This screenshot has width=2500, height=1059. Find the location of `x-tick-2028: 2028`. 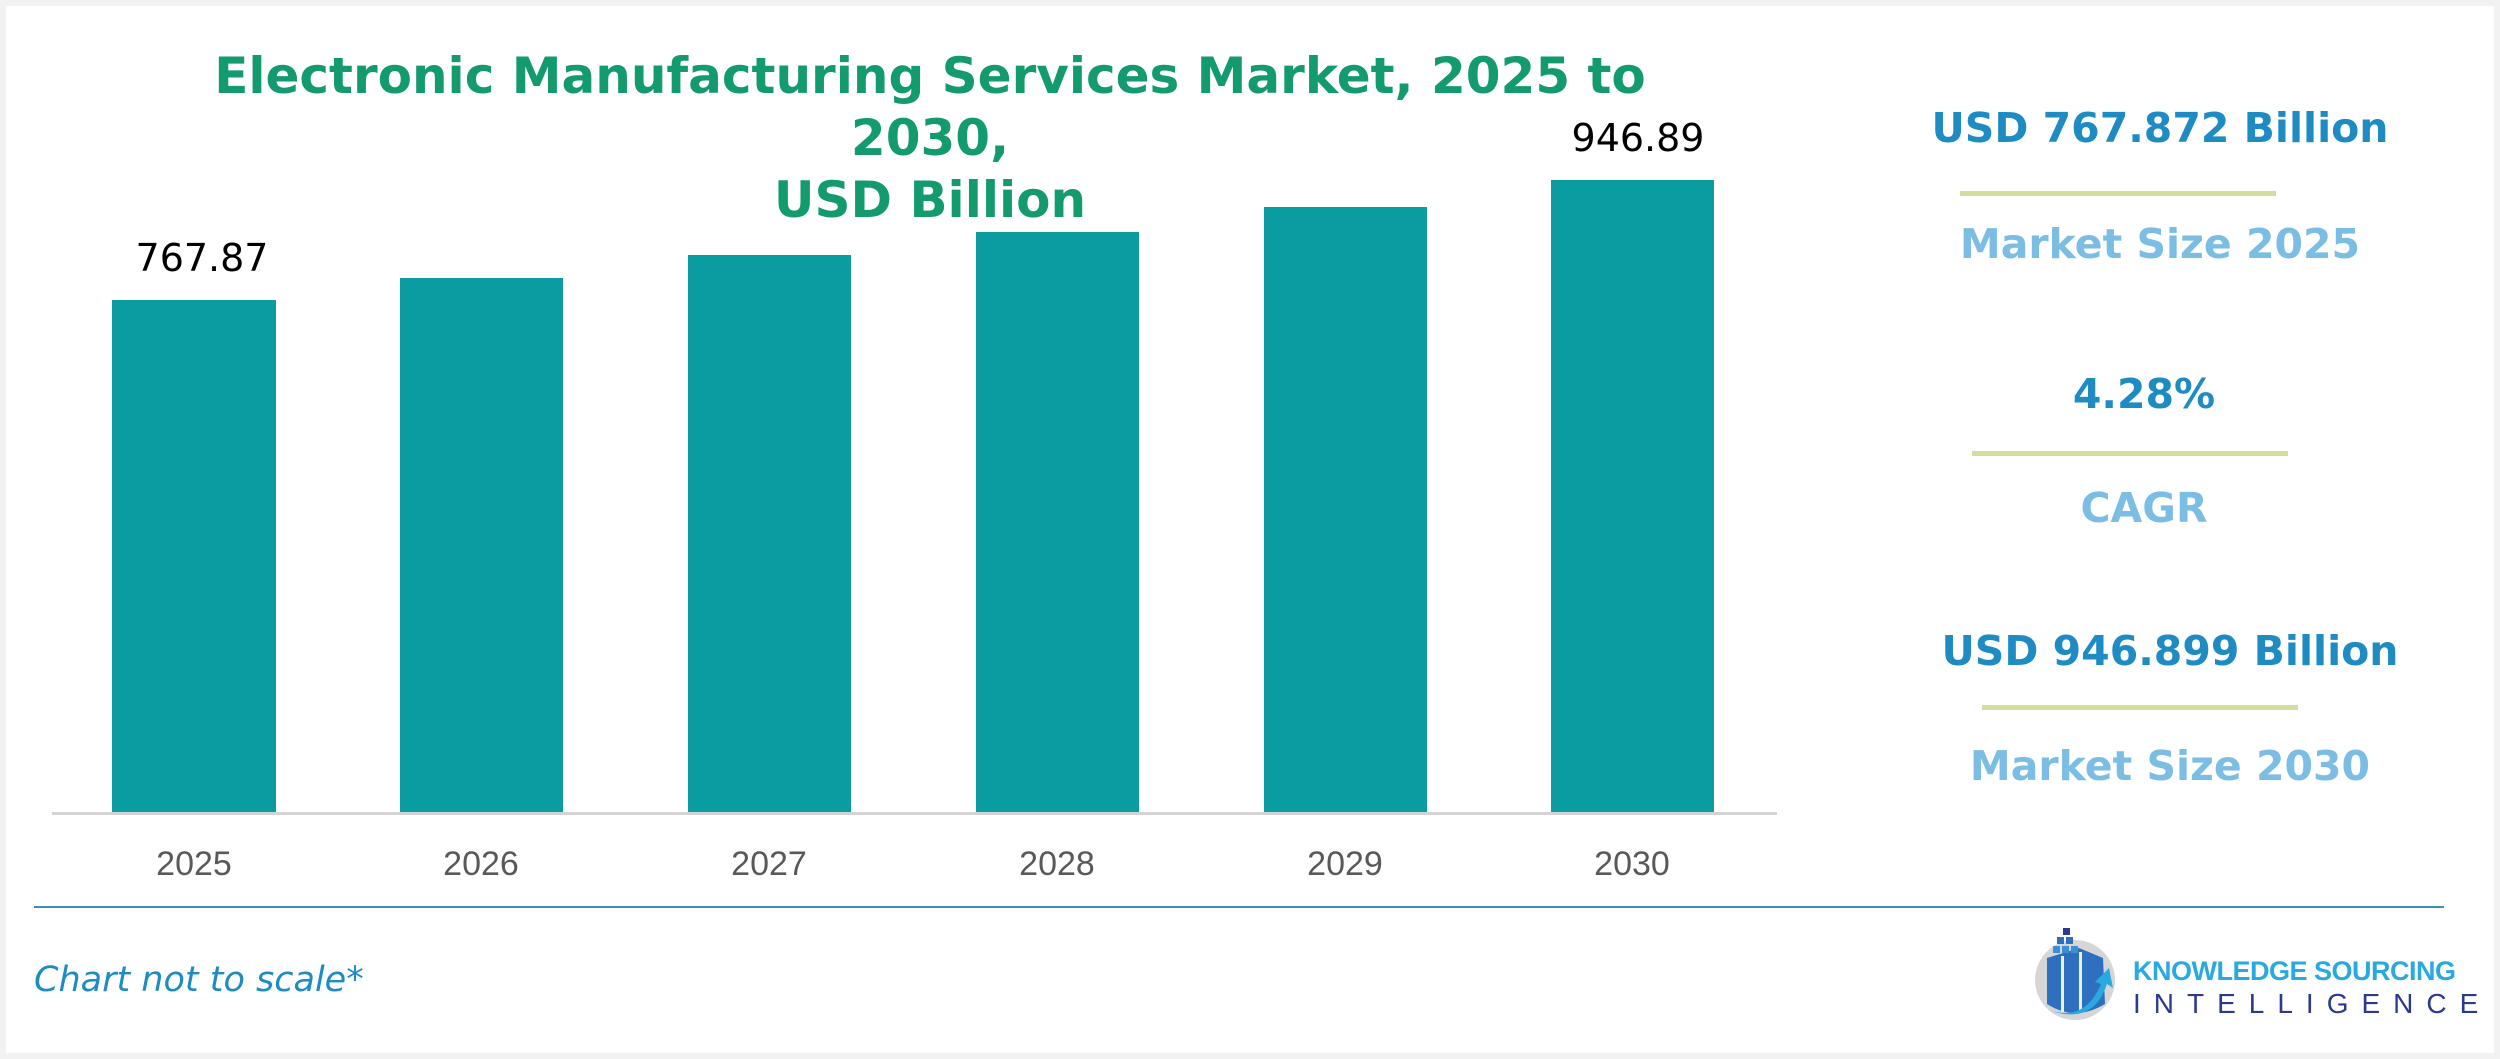

x-tick-2028: 2028 is located at coordinates (1057, 864).